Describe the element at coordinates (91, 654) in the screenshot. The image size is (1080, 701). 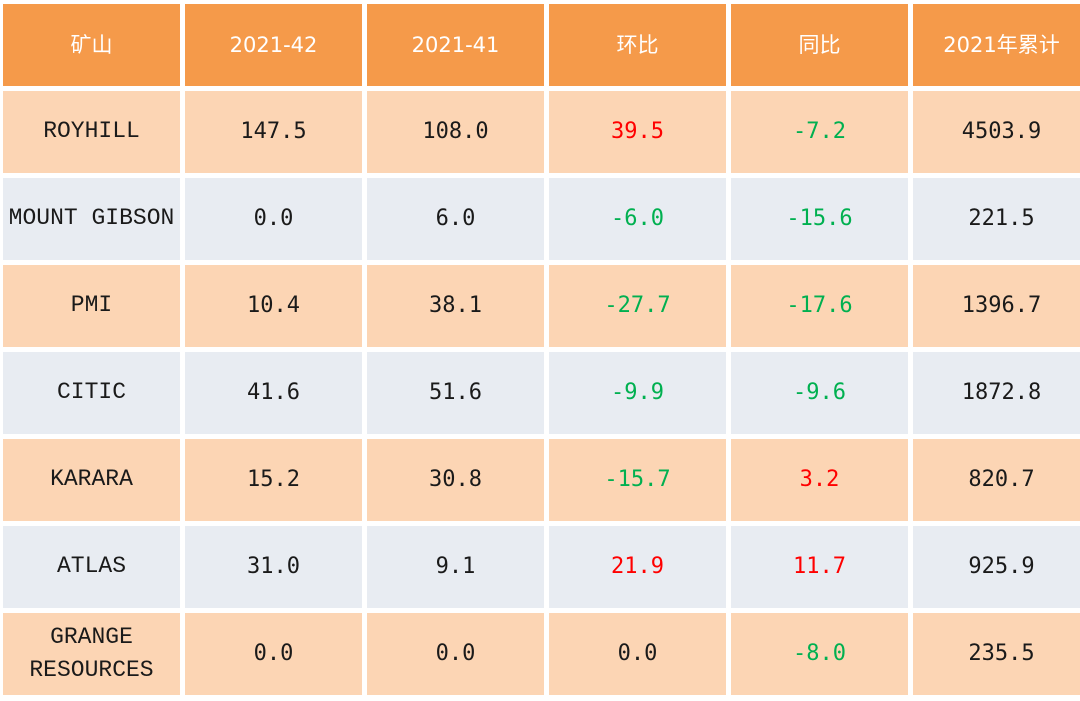
I see `table-row-name: GRANGE RESOURCES` at that location.